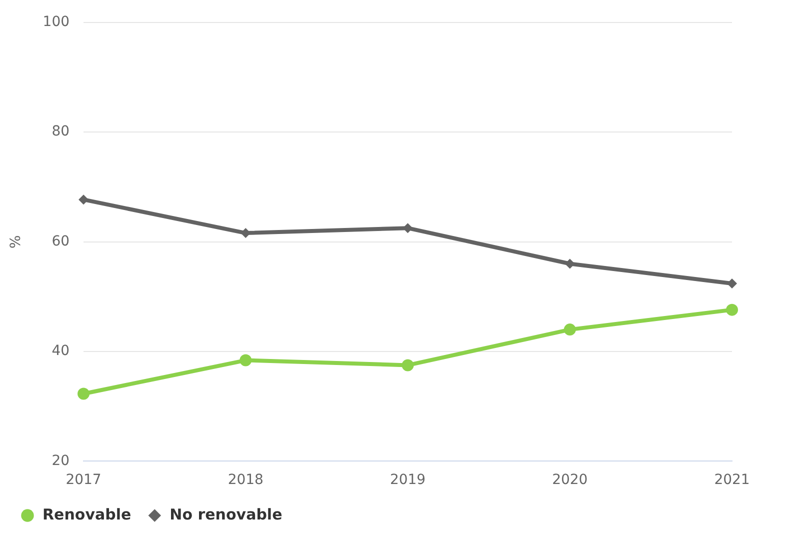 The height and width of the screenshot is (543, 800). Describe the element at coordinates (408, 480) in the screenshot. I see `x-tick-label: 2019` at that location.